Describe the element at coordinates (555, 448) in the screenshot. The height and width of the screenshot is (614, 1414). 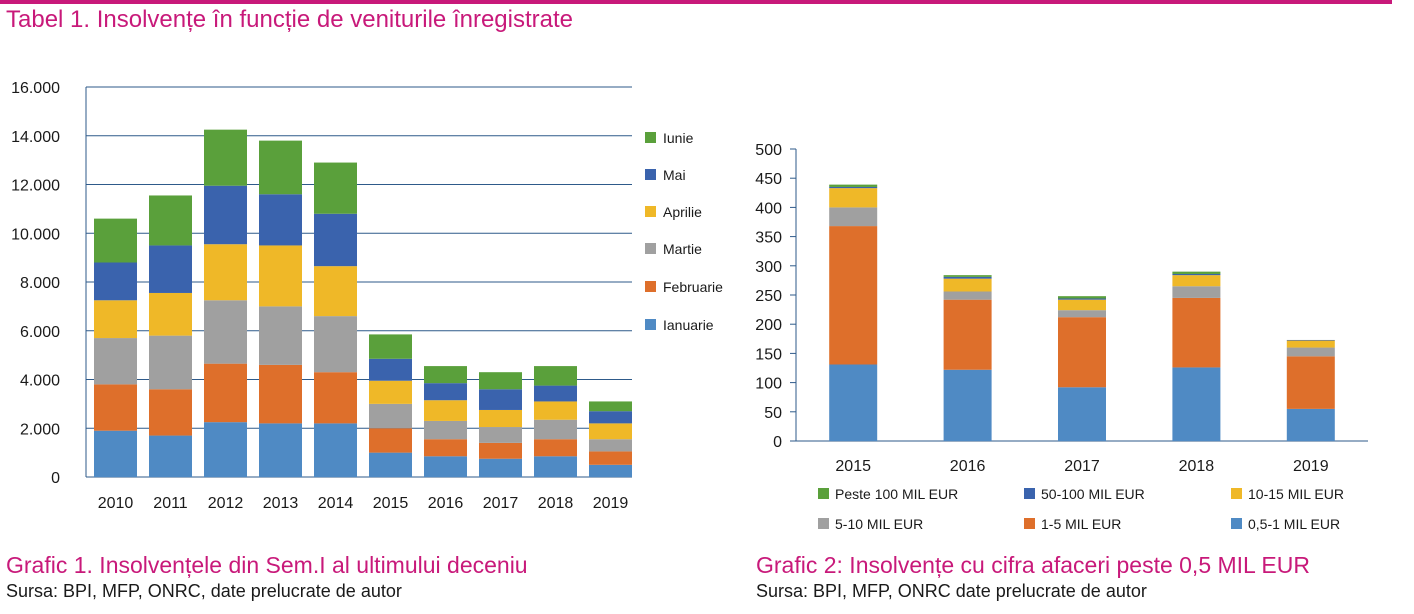
I see `chart1-bar-februarie-2018` at that location.